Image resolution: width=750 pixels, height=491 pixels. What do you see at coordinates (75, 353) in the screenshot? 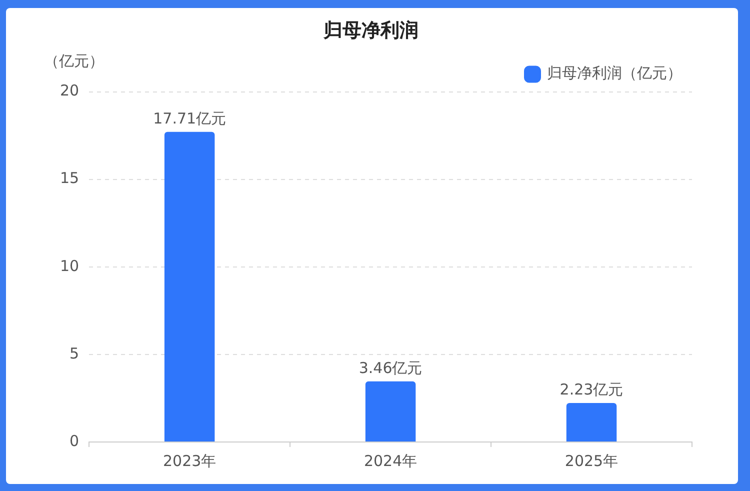
I see `y-tick-label: 5` at bounding box center [75, 353].